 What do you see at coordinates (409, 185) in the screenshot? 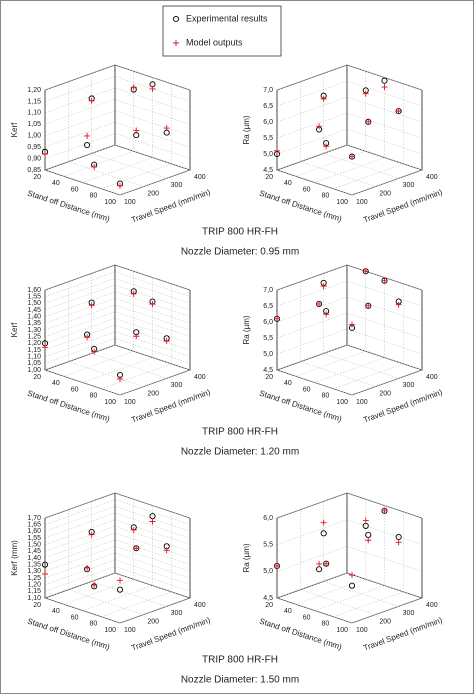
I see `y-tick-label: 300` at bounding box center [409, 185].